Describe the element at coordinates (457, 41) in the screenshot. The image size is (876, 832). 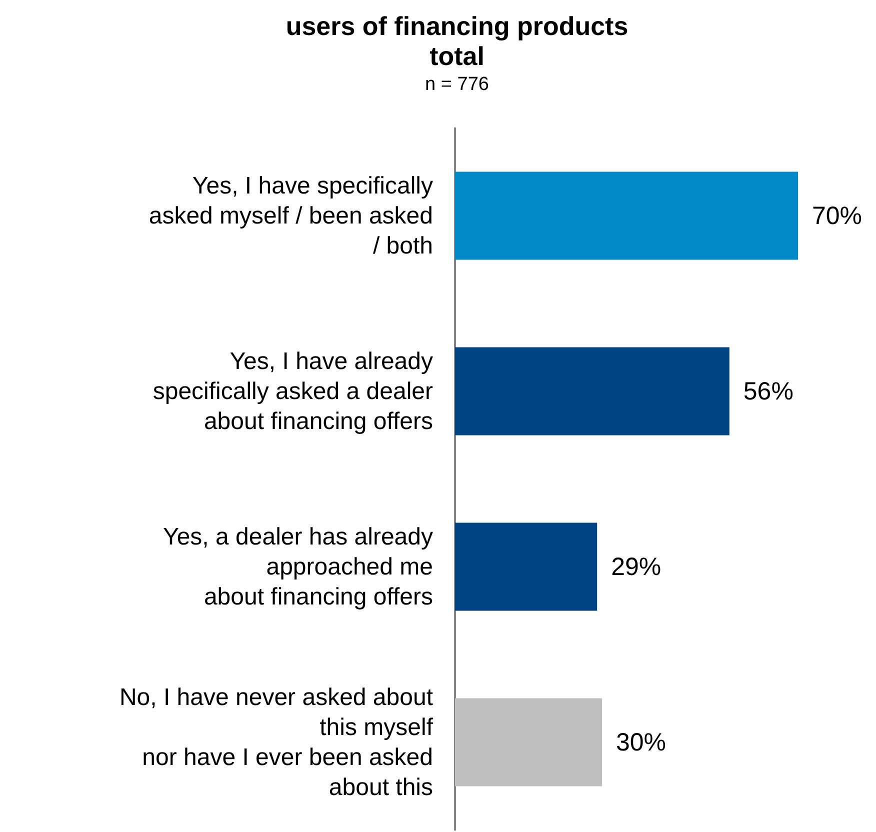
I see `chart-title: users of financing products total` at that location.